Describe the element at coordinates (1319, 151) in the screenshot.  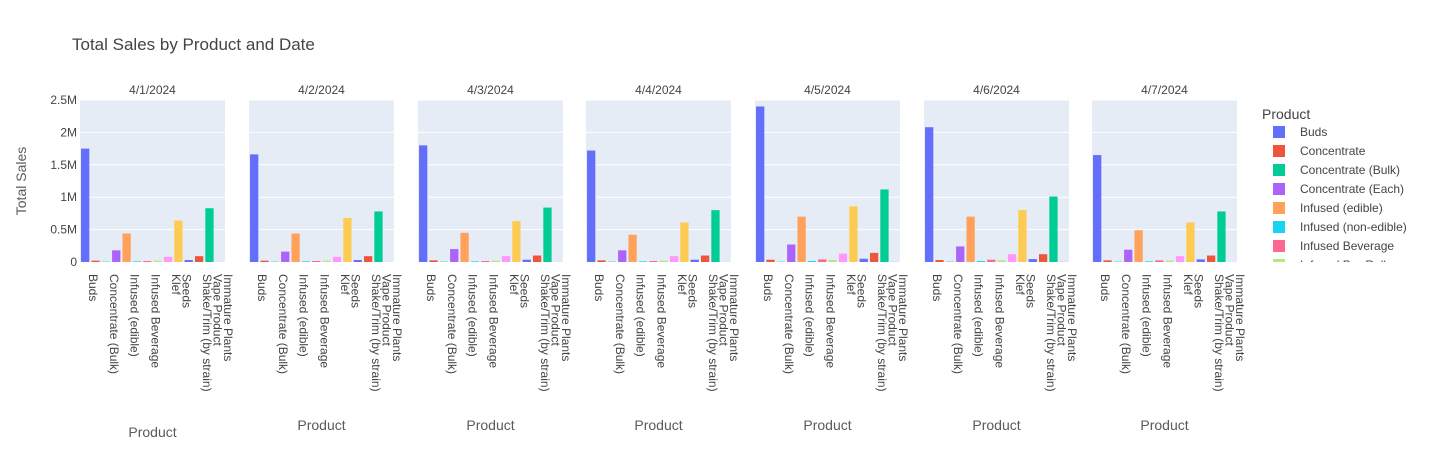
I see `legend-item: Concentrate` at that location.